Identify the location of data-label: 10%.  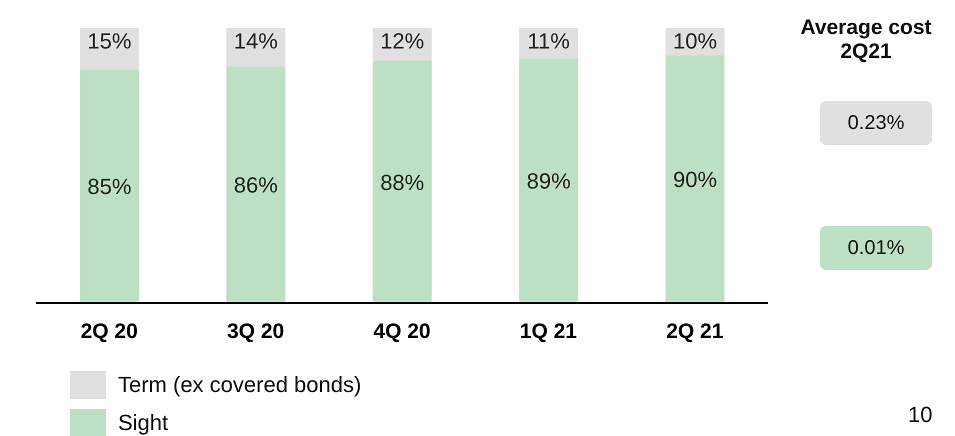
(695, 41).